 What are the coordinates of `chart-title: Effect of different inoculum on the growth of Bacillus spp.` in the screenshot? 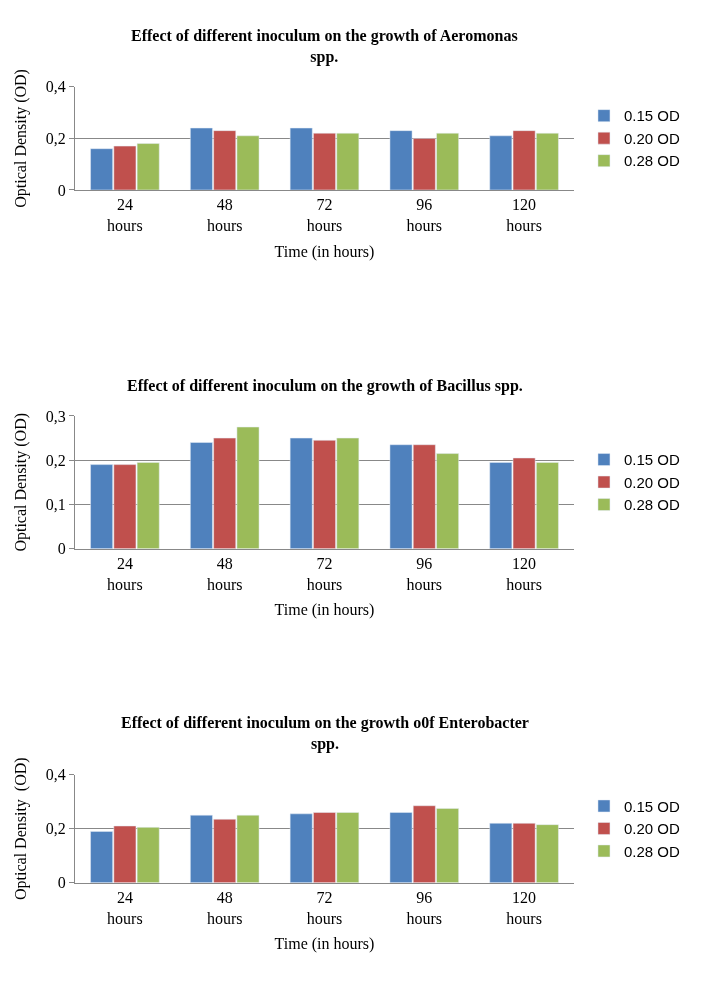 It's located at (325, 386).